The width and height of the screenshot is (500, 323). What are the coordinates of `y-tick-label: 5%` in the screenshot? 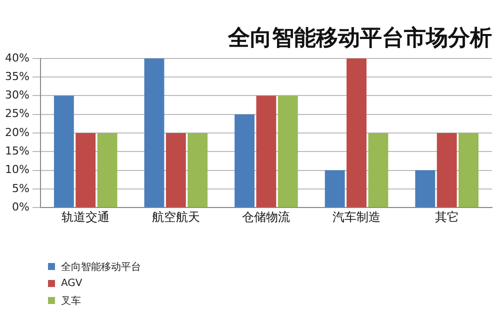 It's located at (21, 188).